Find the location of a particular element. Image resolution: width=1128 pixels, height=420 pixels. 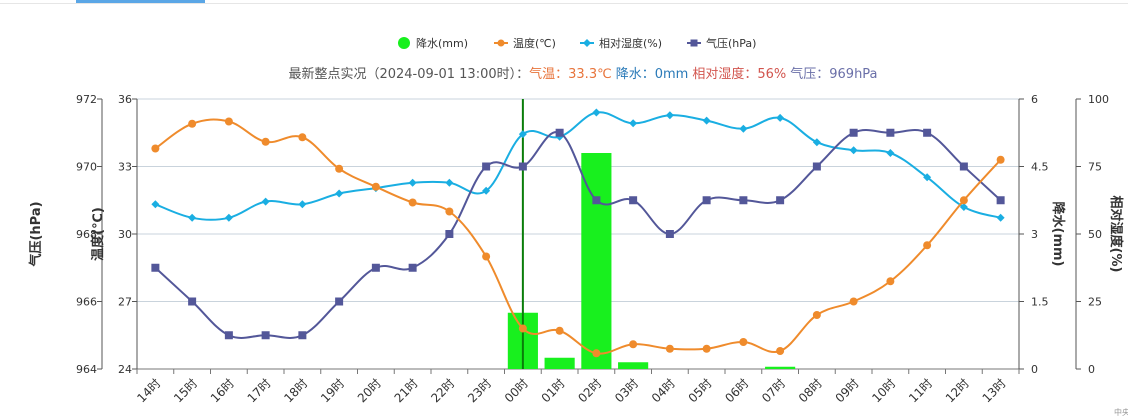

top-divider is located at coordinates (564, 3).